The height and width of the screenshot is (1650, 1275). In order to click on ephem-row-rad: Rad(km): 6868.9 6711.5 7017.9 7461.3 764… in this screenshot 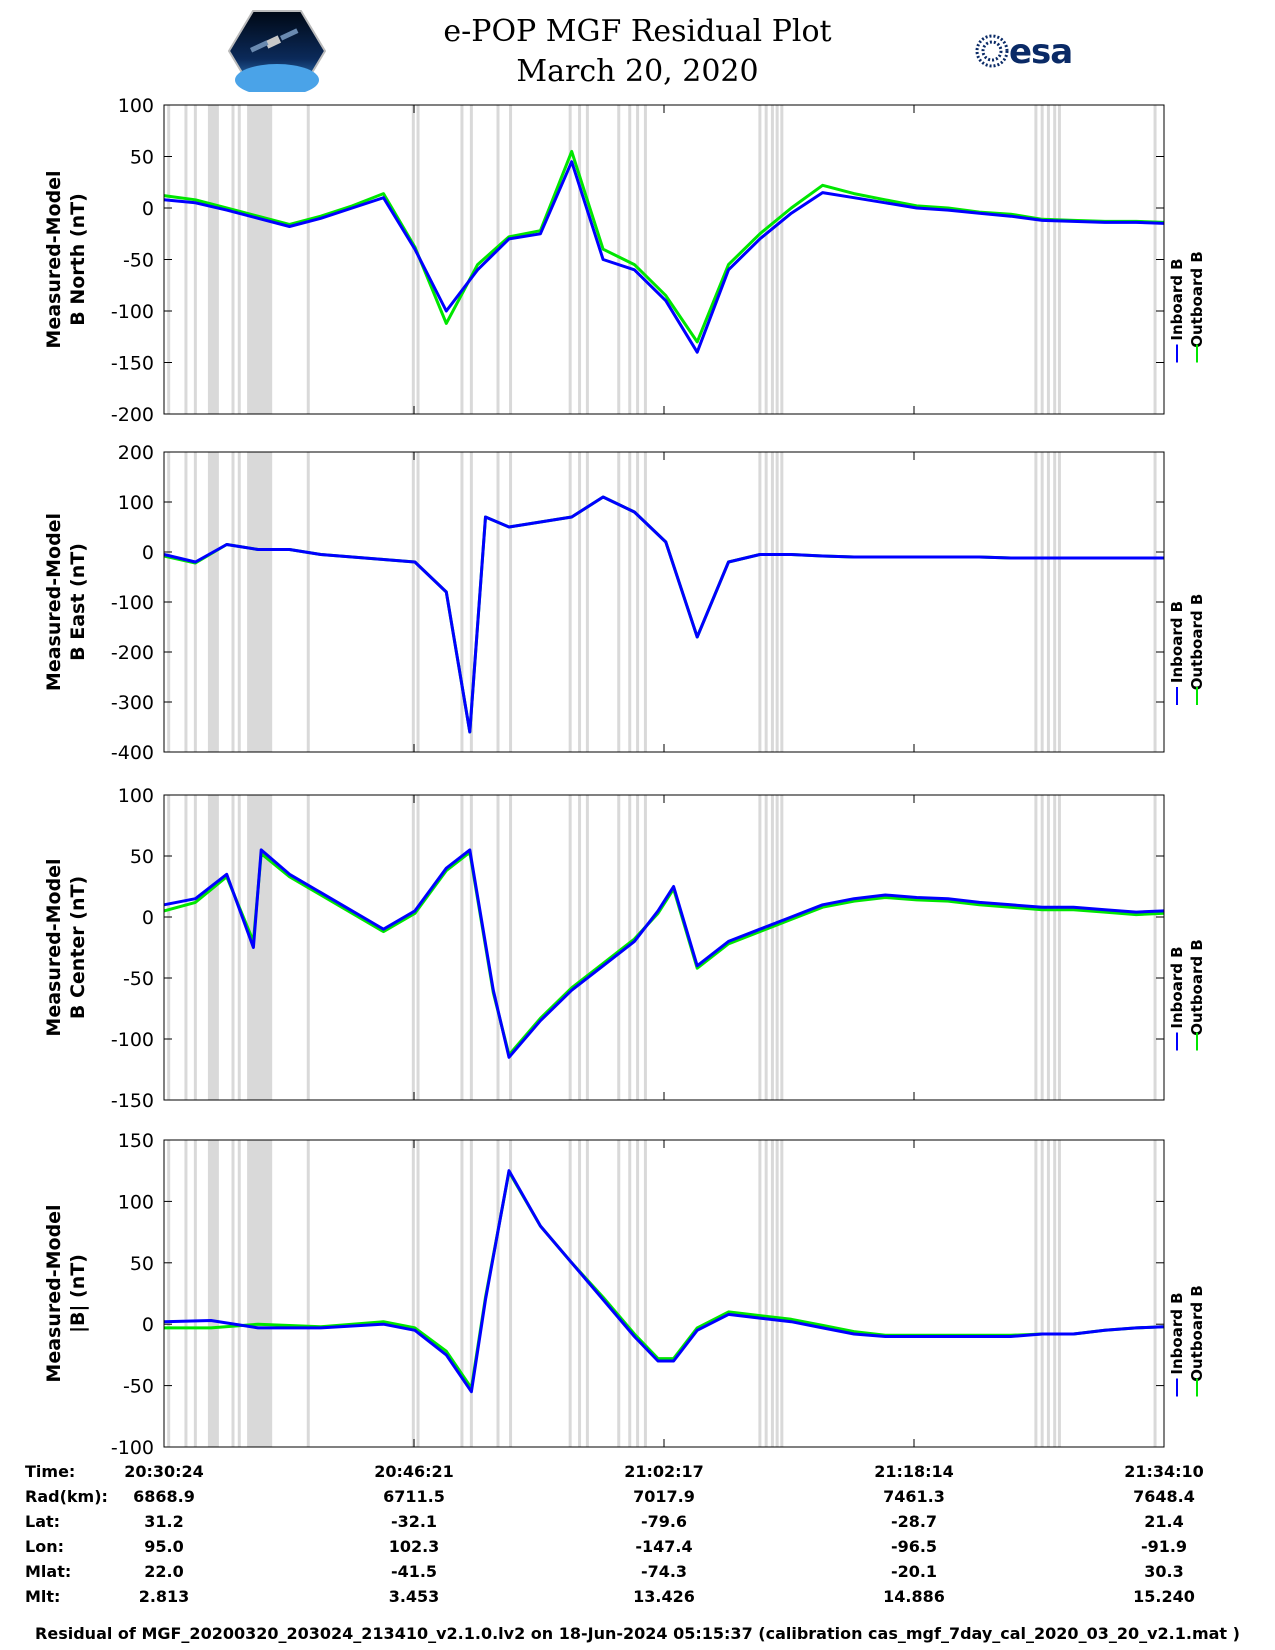, I will do `click(637, 1499)`.